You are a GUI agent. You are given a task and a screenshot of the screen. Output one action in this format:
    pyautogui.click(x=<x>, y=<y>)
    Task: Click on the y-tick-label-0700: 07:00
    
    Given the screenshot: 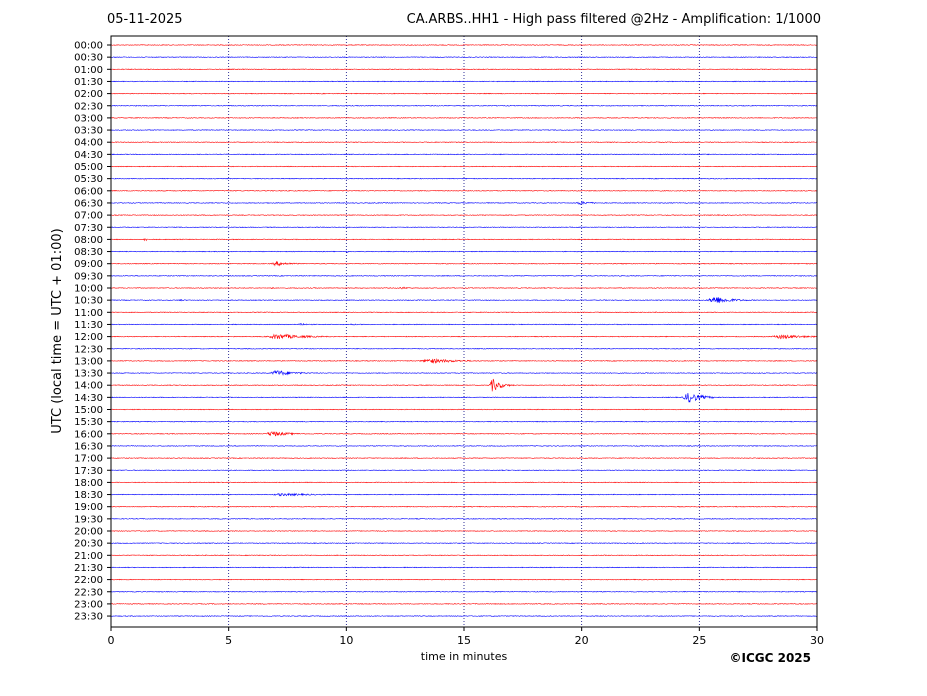 What is the action you would take?
    pyautogui.click(x=88, y=216)
    